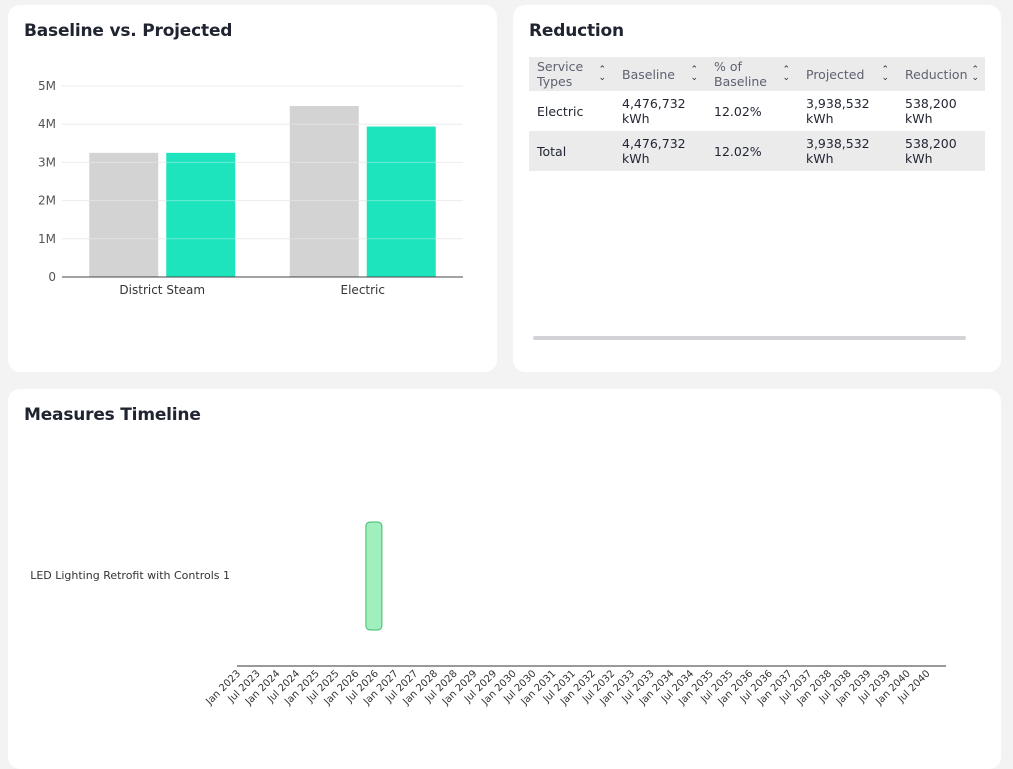 Image resolution: width=1013 pixels, height=769 pixels. I want to click on y-tick-label: 2M, so click(47, 201).